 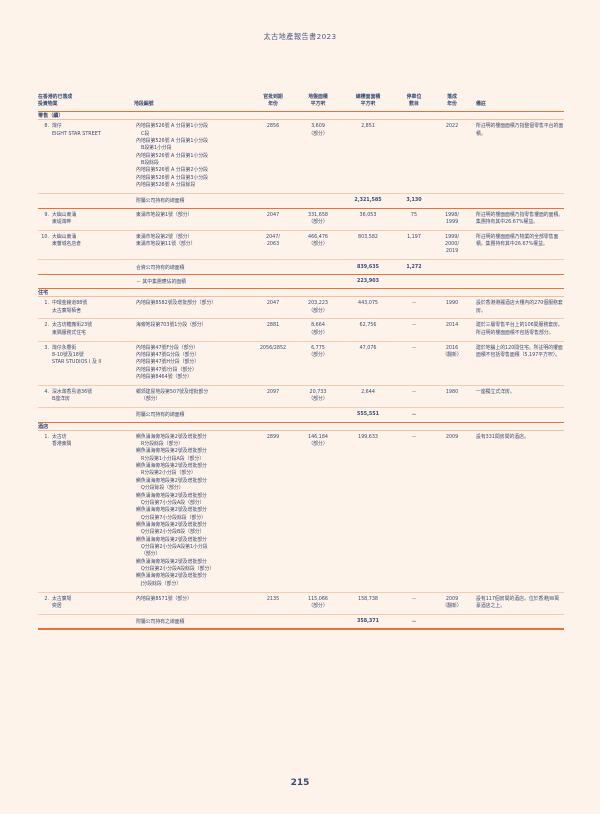 What do you see at coordinates (414, 245) in the screenshot?
I see `car-park-cell: 1,197` at bounding box center [414, 245].